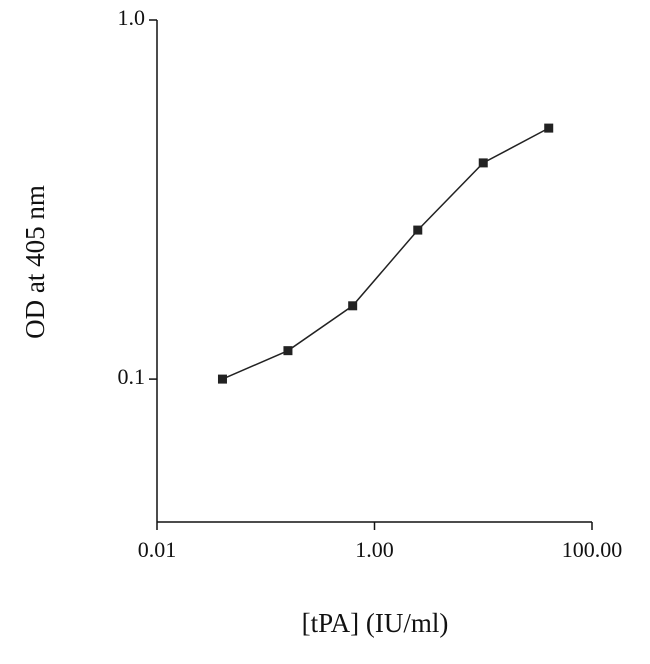 This screenshot has width=650, height=664. Describe the element at coordinates (592, 549) in the screenshot. I see `x-tick-label: 100.00` at that location.